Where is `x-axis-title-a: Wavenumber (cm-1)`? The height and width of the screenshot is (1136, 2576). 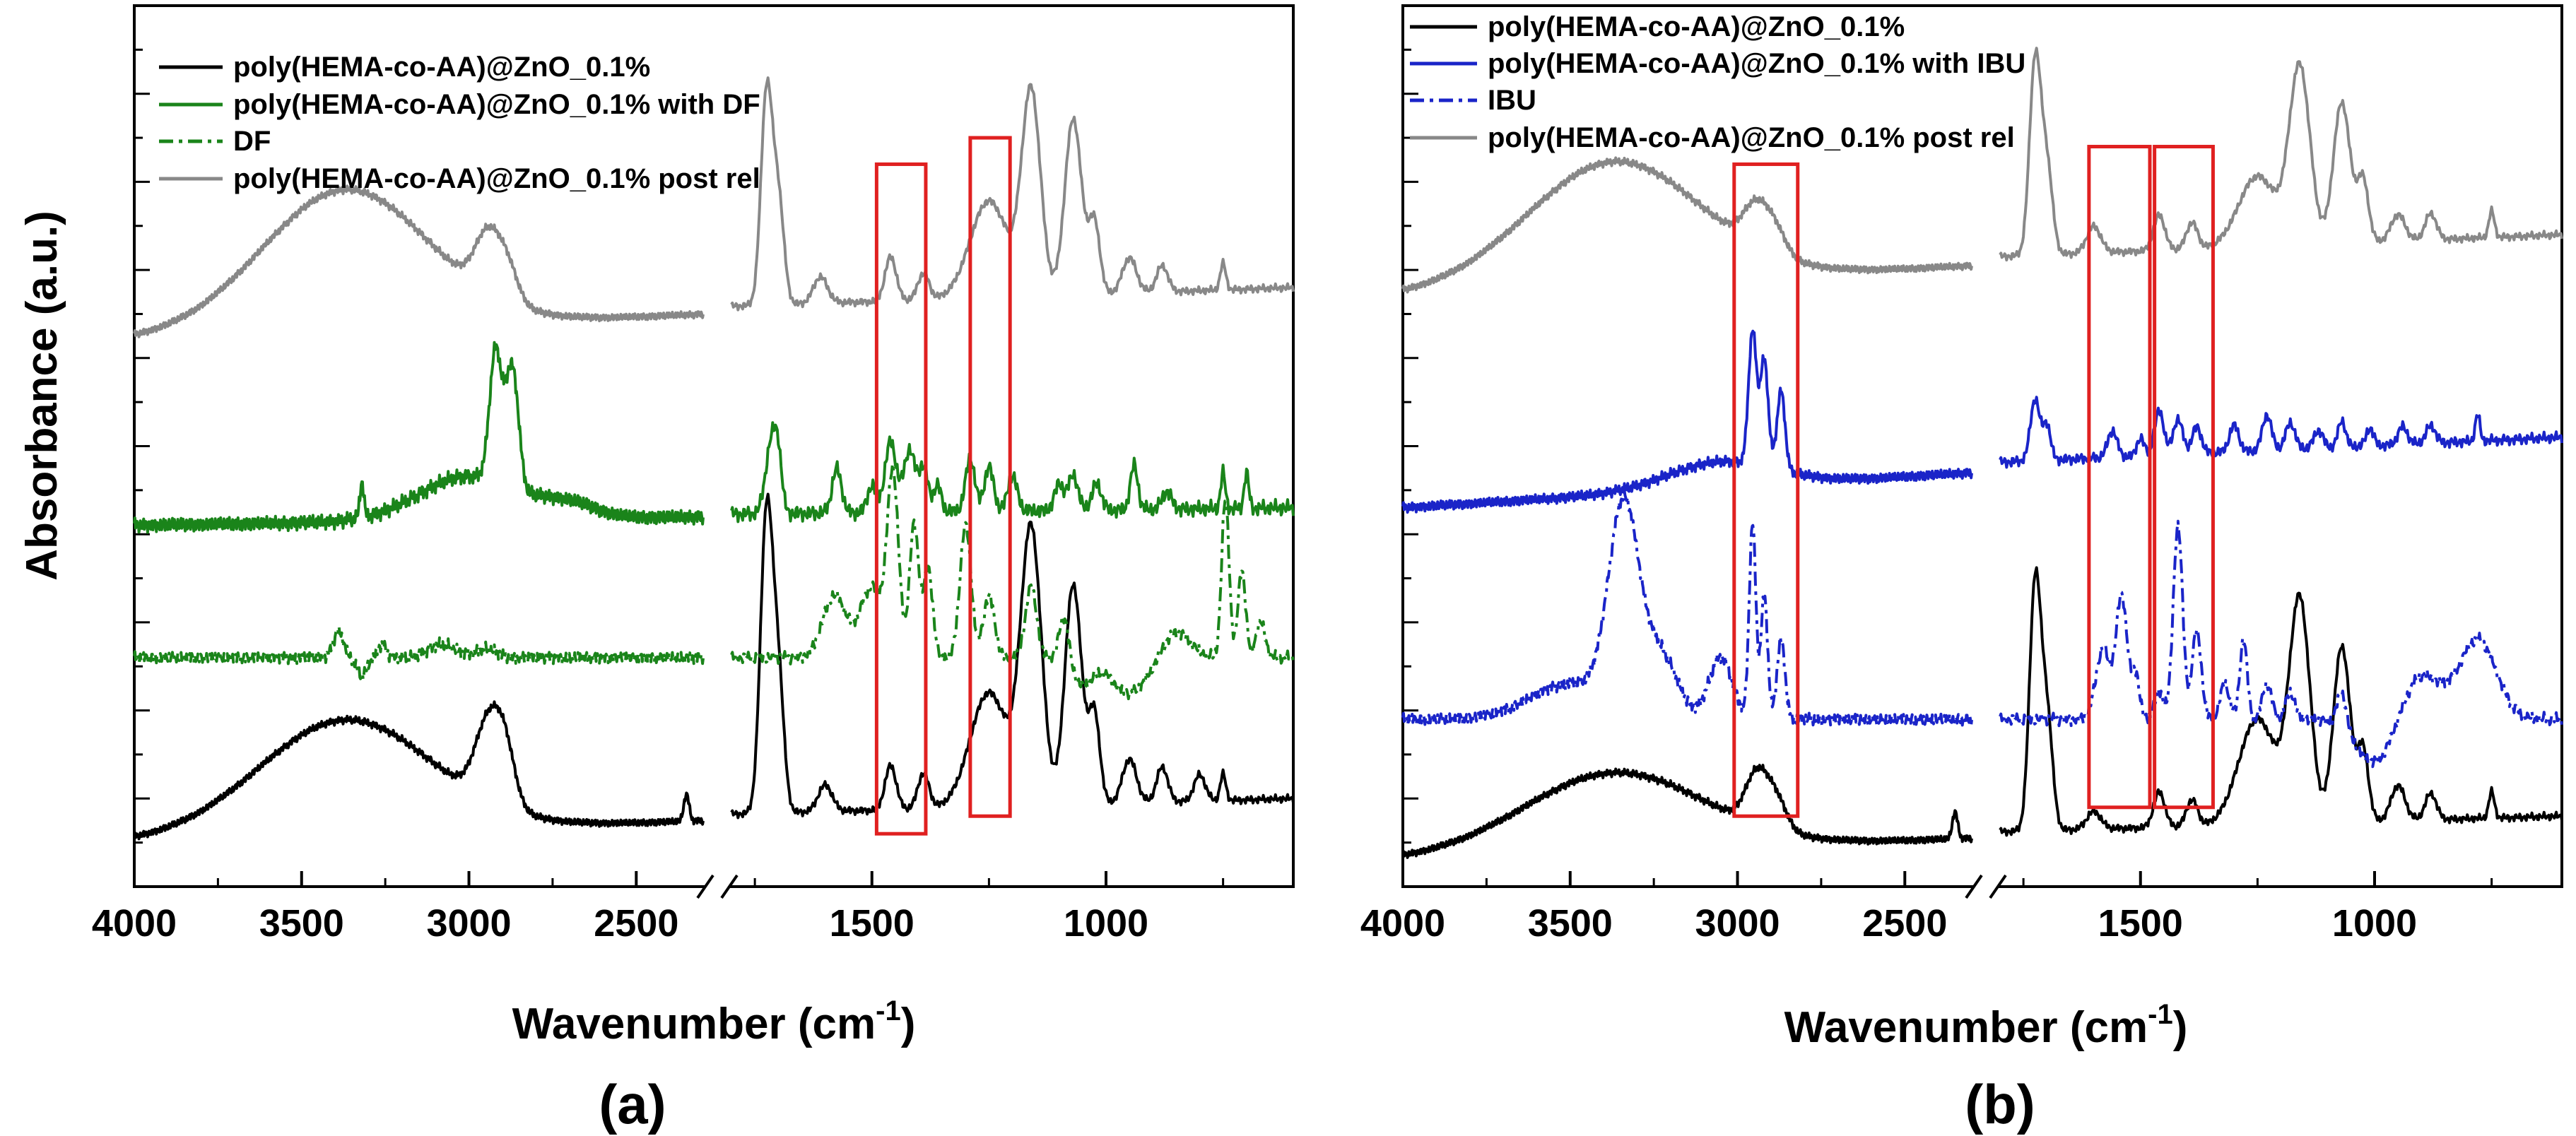
x-axis-title-a: Wavenumber (cm-1) is located at coordinates (714, 1021).